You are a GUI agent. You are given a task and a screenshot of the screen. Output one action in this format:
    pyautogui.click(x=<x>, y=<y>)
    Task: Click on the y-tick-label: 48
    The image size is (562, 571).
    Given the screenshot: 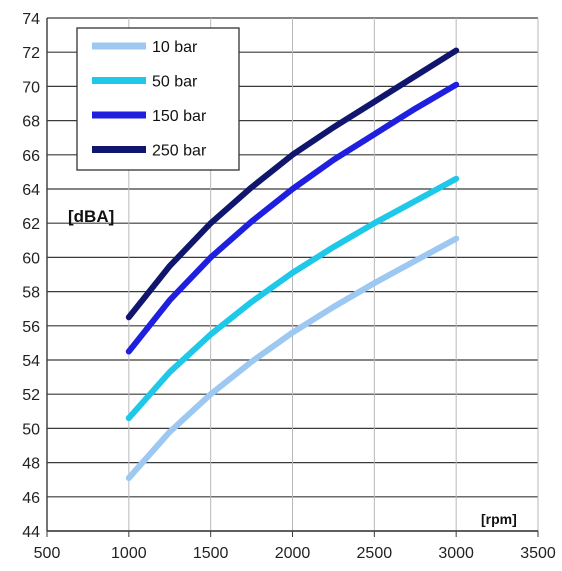 What is the action you would take?
    pyautogui.click(x=31, y=464)
    